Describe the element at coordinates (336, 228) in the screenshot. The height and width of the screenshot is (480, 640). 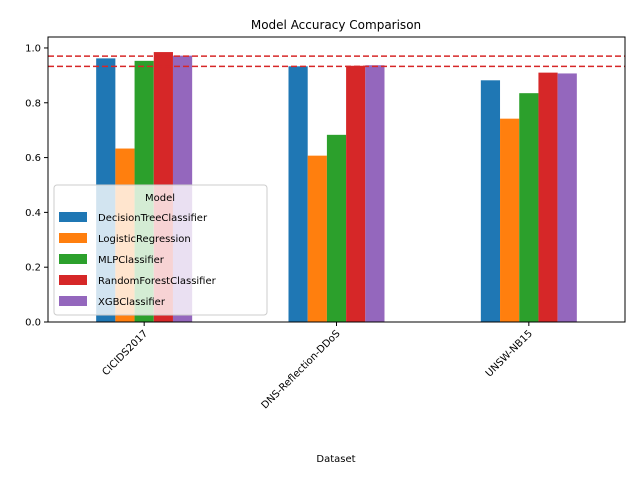
I see `bar-mlpclassifier-dns-reflection-ddos` at that location.